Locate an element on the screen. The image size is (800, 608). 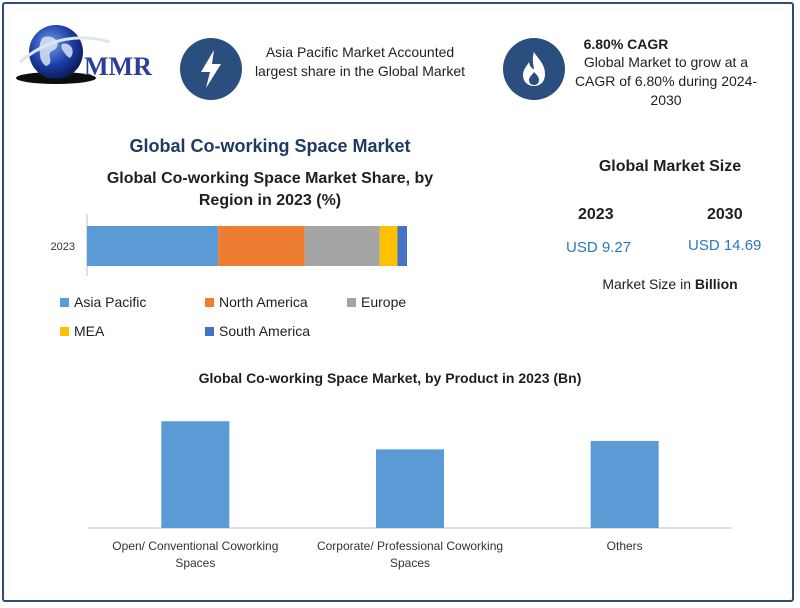
product-category-label: Others is located at coordinates (625, 546).